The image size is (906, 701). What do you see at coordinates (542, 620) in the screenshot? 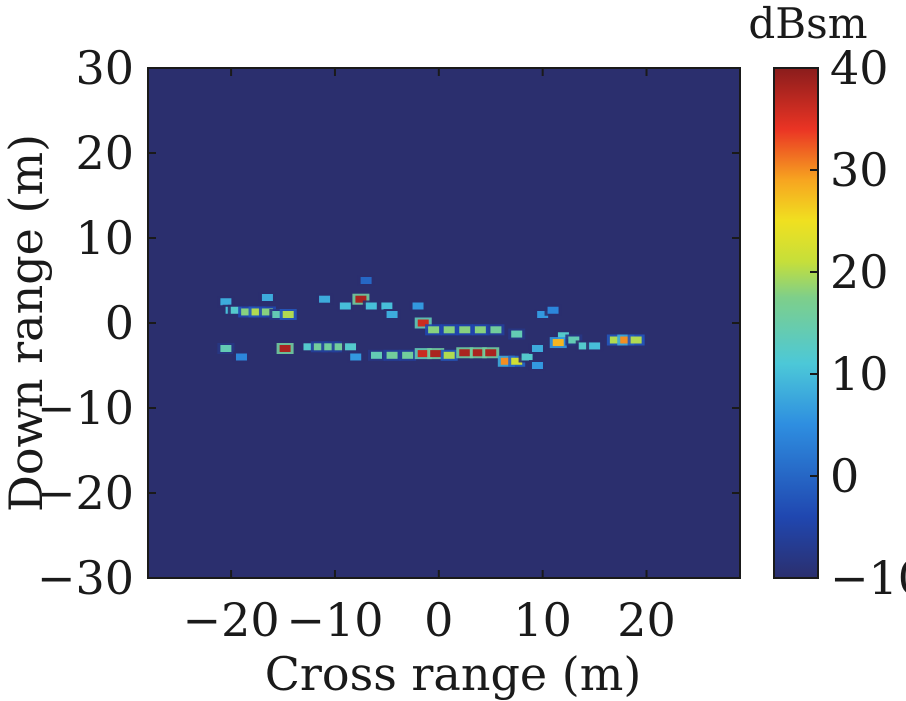
I see `x-tick-label: 10` at bounding box center [542, 620].